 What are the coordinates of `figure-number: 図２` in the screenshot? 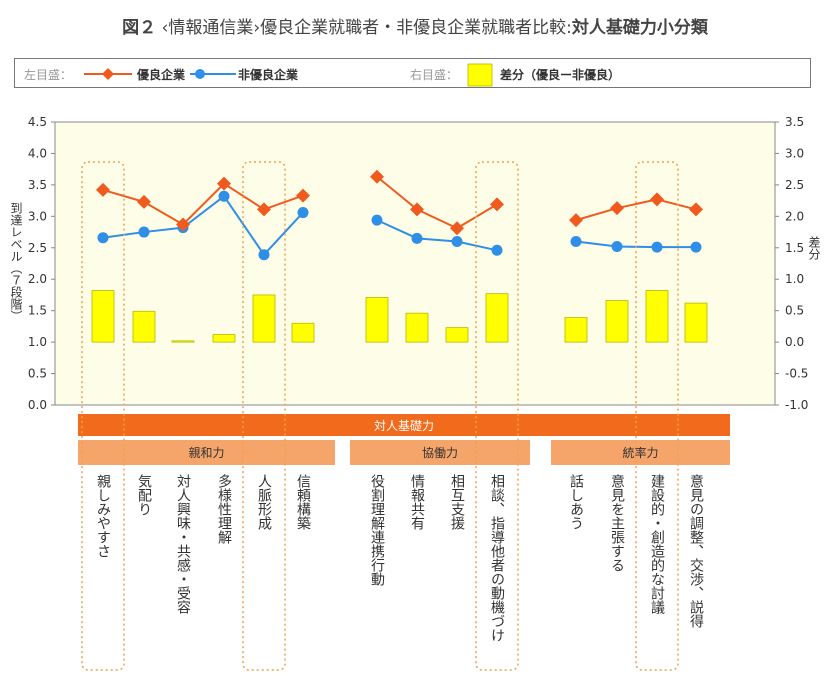 It's located at (139, 28).